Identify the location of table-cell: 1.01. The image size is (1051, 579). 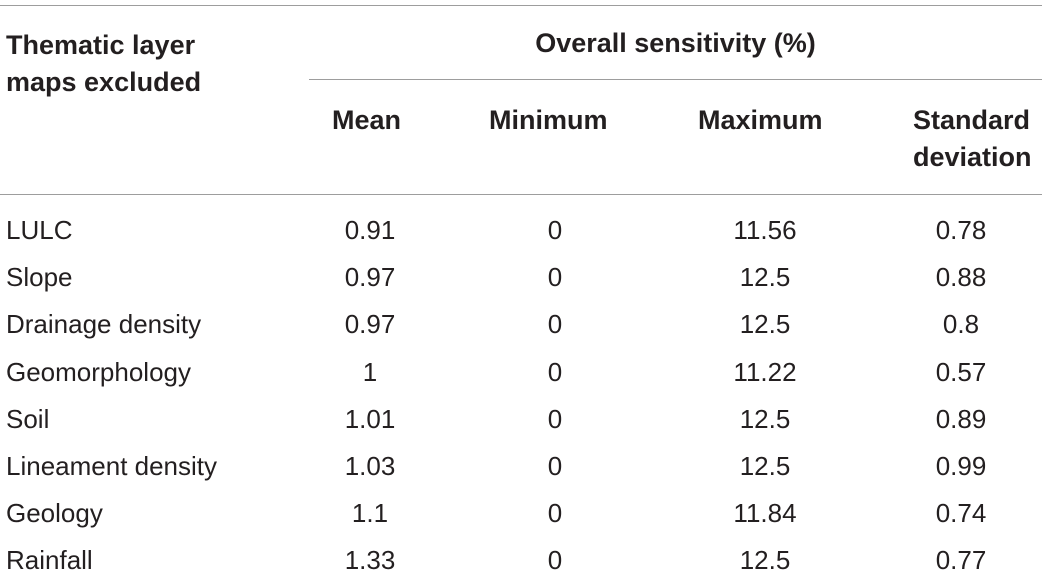
(370, 419).